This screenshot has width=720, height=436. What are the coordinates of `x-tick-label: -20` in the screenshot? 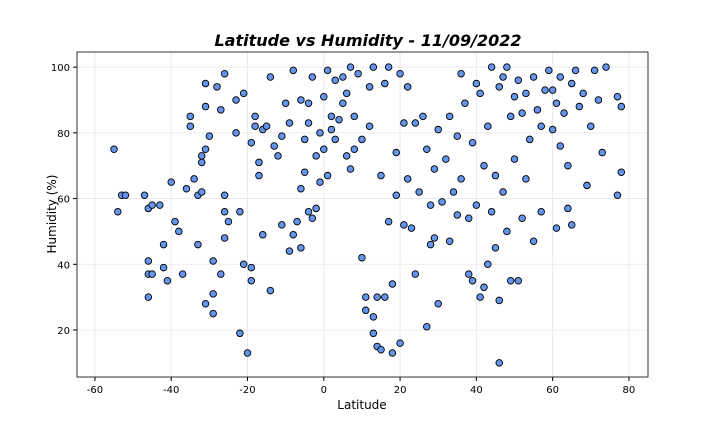 It's located at (247, 390).